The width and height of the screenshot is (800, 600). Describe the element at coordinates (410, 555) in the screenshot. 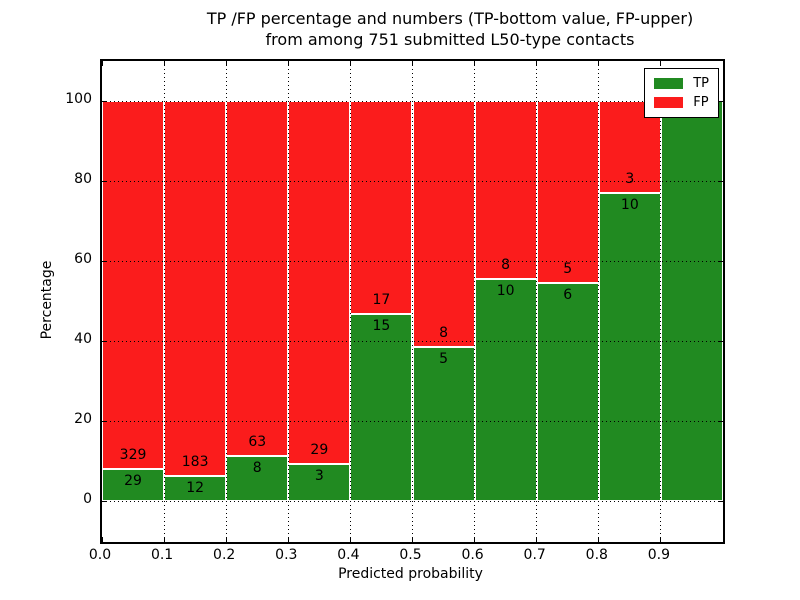

I see `x-tick-label: 0.5` at that location.